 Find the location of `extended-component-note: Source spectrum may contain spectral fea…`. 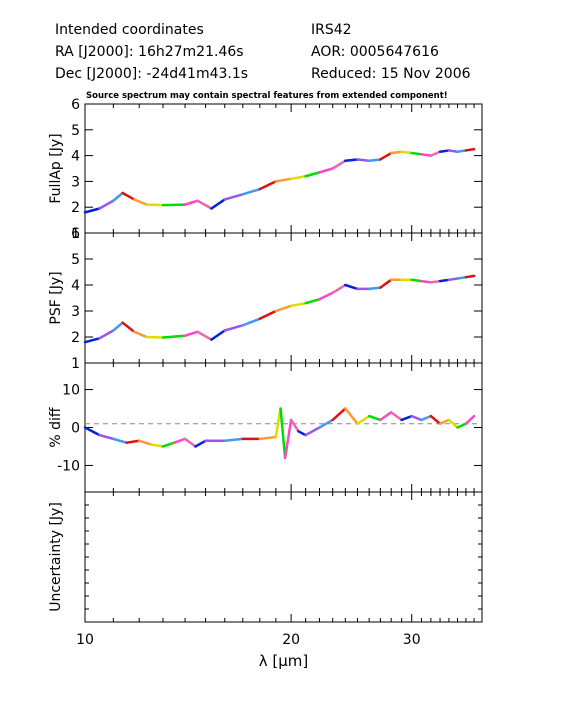

extended-component-note: Source spectrum may contain spectral fea… is located at coordinates (267, 96).